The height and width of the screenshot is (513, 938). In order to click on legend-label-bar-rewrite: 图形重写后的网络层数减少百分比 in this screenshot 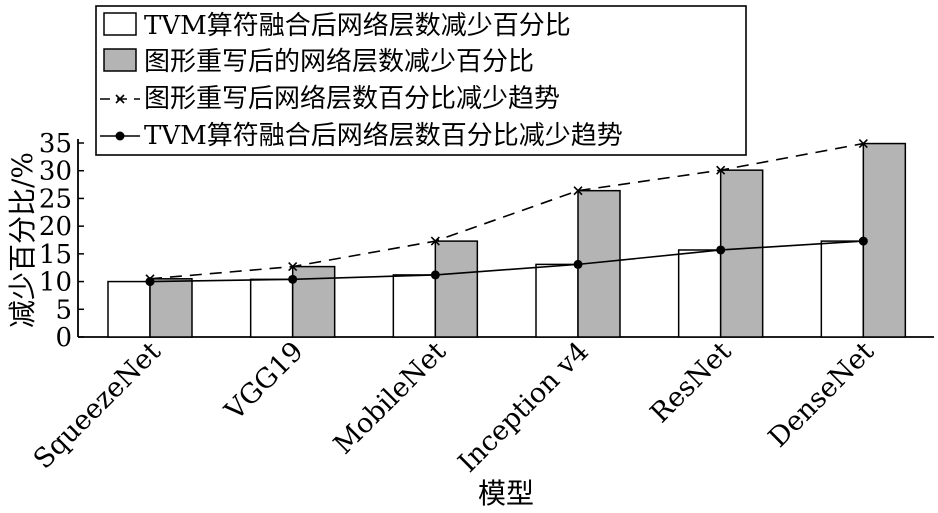, I will do `click(339, 62)`.